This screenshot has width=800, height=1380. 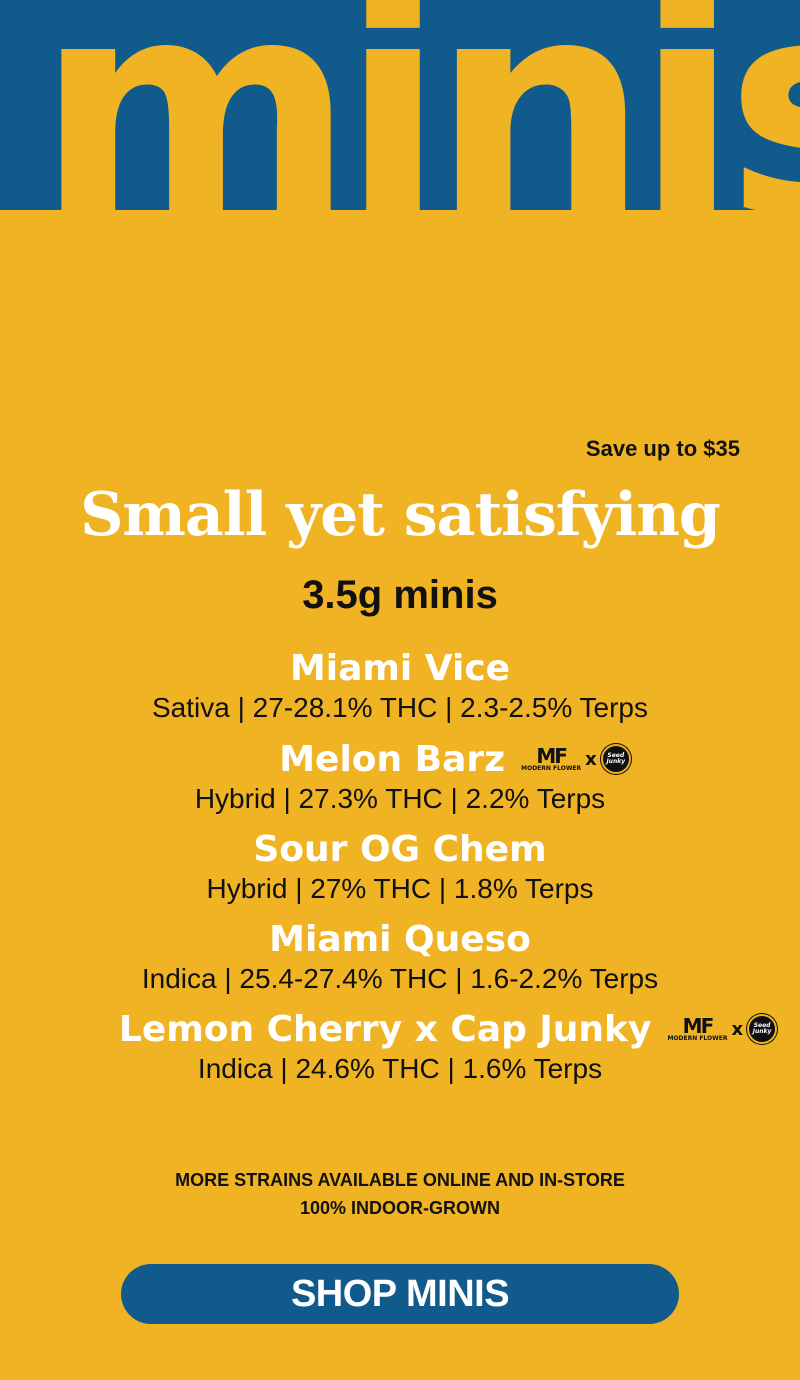 What do you see at coordinates (385, 1029) in the screenshot?
I see `strain-name-text: Lemon Cherry x Cap Junky` at bounding box center [385, 1029].